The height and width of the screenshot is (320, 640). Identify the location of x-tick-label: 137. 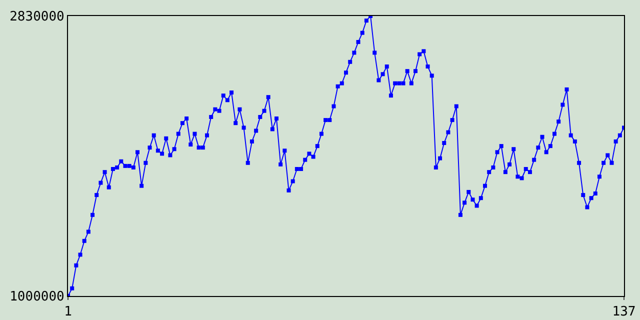
(624, 312).